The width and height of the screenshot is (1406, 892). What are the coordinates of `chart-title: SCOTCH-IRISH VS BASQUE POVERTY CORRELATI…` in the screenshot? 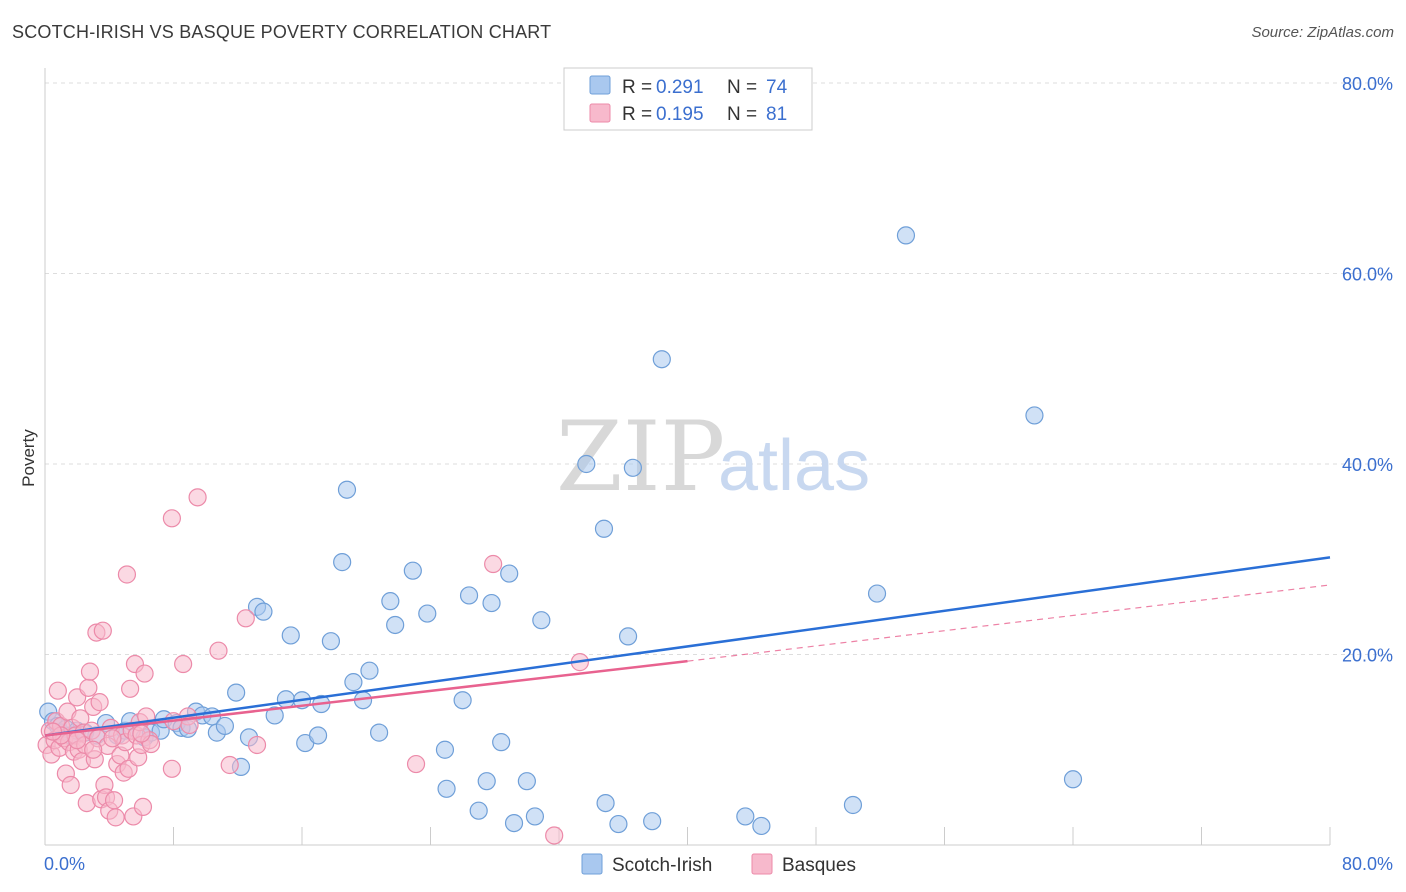 It's located at (282, 32).